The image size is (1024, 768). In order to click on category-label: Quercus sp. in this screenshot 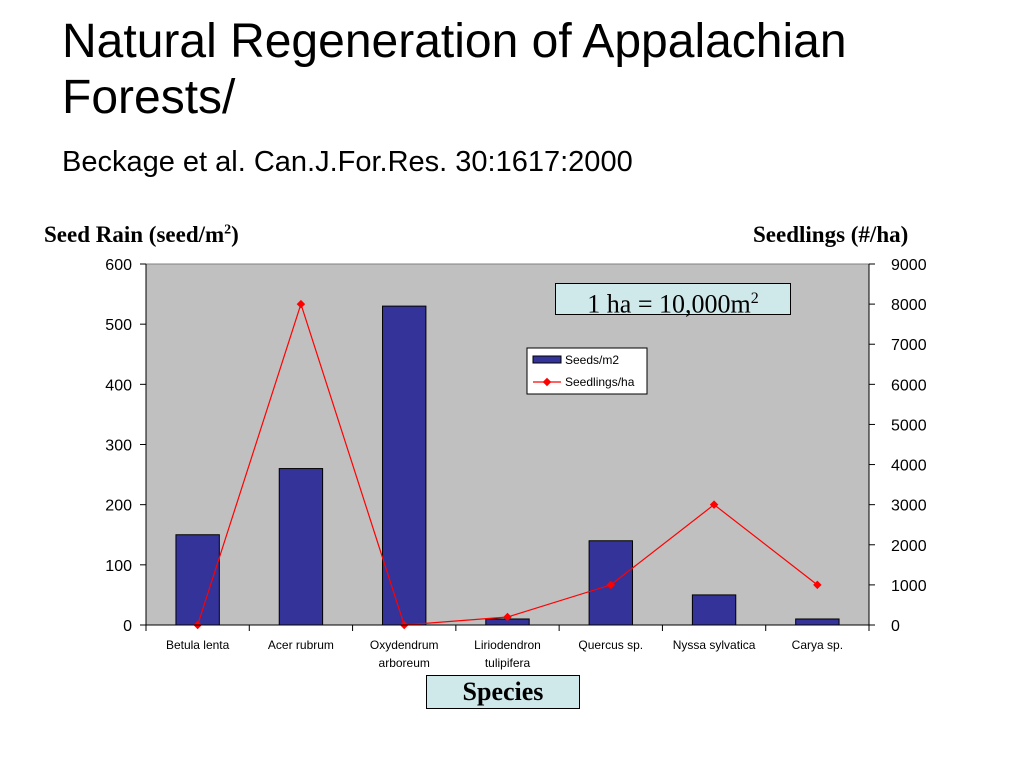, I will do `click(610, 645)`.